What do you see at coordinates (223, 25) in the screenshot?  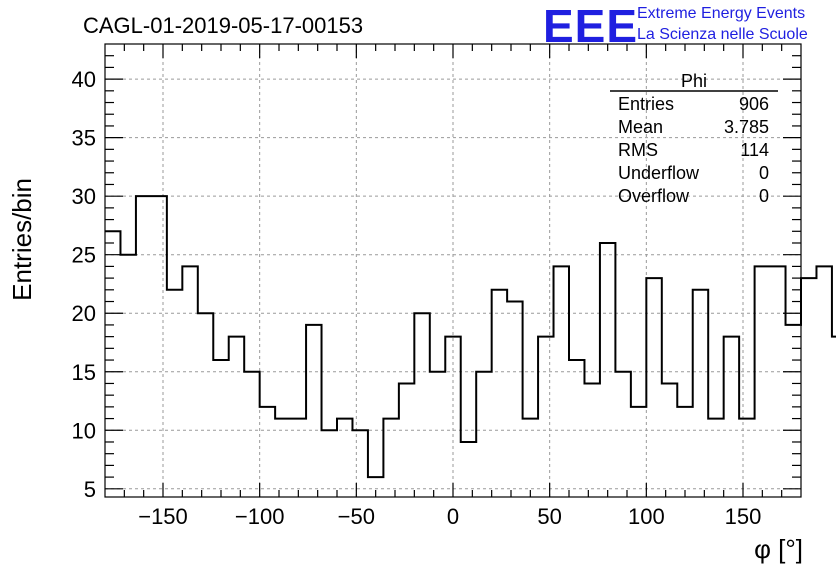 I see `chart-title: CAGL-01-2019-05-17-00153` at bounding box center [223, 25].